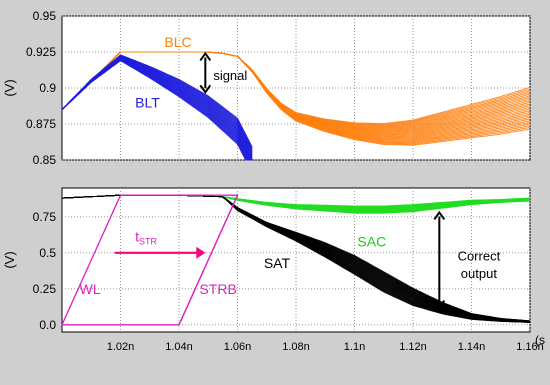 This screenshot has height=385, width=550. What do you see at coordinates (47, 253) in the screenshot?
I see `bottom-y-tick-label: 0.5` at bounding box center [47, 253].